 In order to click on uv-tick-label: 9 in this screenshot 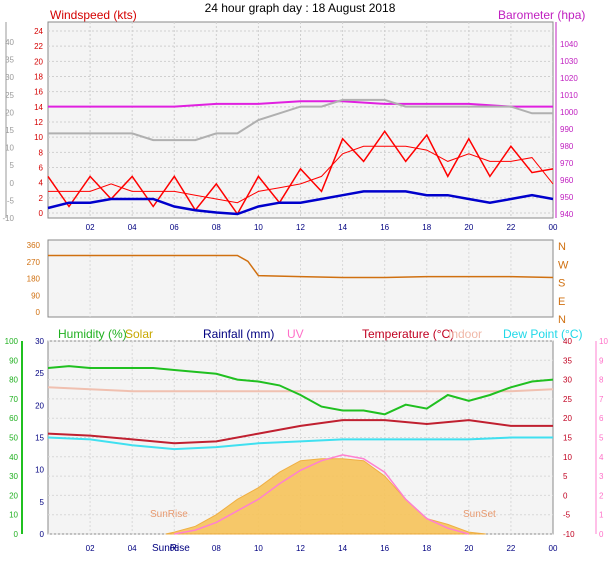, I will do `click(601, 360)`.